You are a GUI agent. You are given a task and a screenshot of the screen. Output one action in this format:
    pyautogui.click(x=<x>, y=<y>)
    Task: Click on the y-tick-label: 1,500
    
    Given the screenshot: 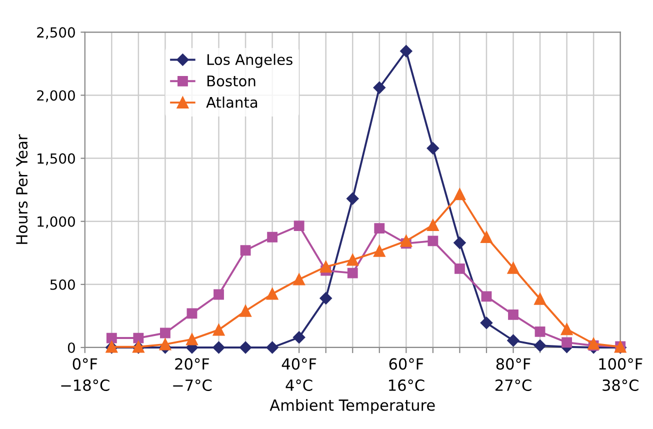 What is the action you would take?
    pyautogui.click(x=56, y=159)
    